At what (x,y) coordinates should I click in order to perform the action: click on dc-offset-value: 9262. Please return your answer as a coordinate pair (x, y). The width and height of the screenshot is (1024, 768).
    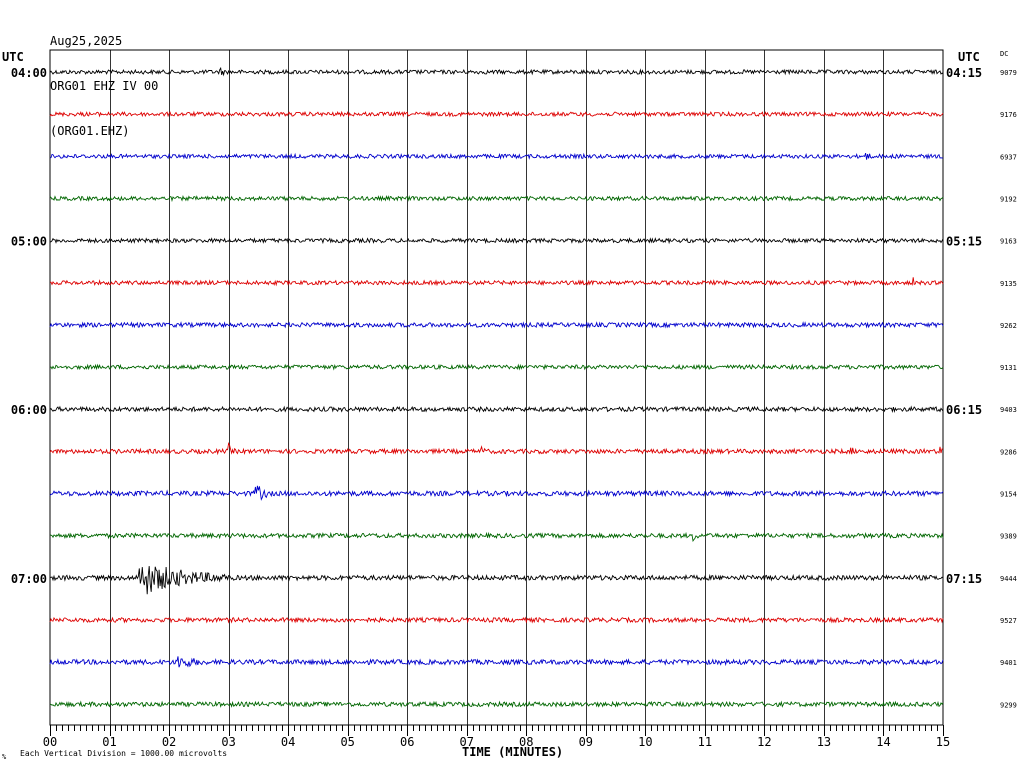
    Looking at the image, I should click on (1008, 326).